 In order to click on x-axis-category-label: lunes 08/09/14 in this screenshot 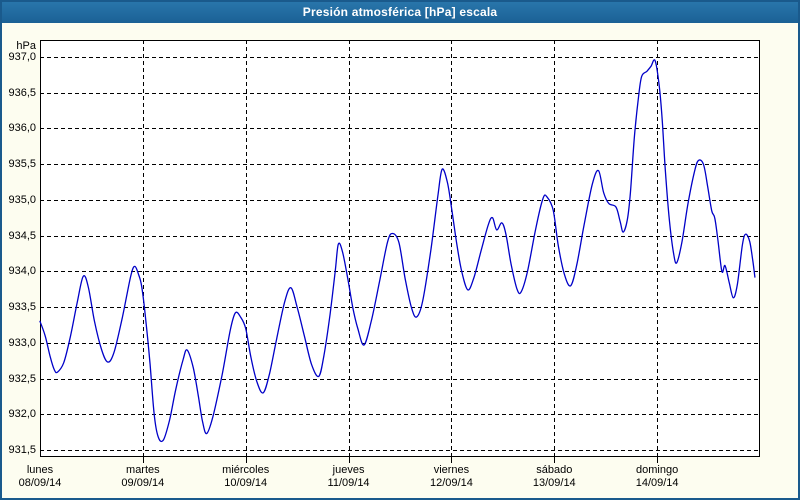, I will do `click(44, 477)`.